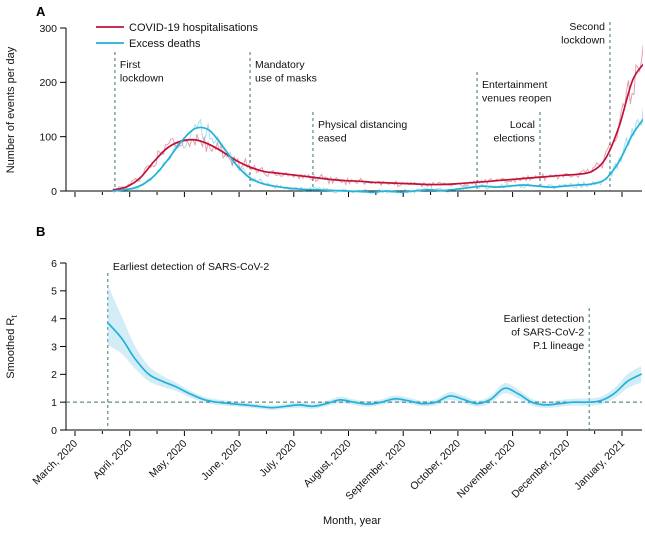 This screenshot has height=539, width=645. Describe the element at coordinates (374, 365) in the screenshot. I see `rt-smoothed-line` at that location.